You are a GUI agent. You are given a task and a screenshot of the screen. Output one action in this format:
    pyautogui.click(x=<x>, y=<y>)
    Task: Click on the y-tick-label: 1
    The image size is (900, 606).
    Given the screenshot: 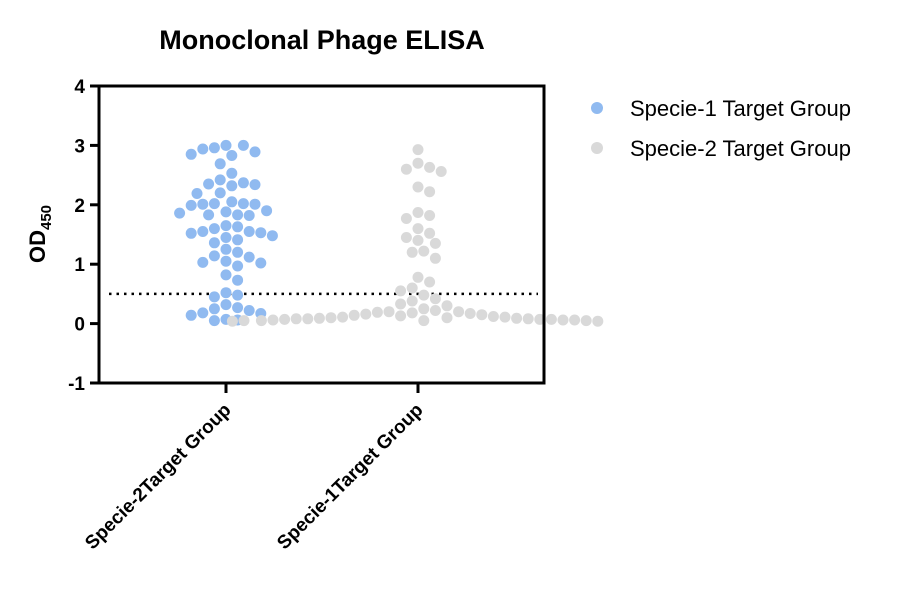 What is the action you would take?
    pyautogui.click(x=79, y=265)
    